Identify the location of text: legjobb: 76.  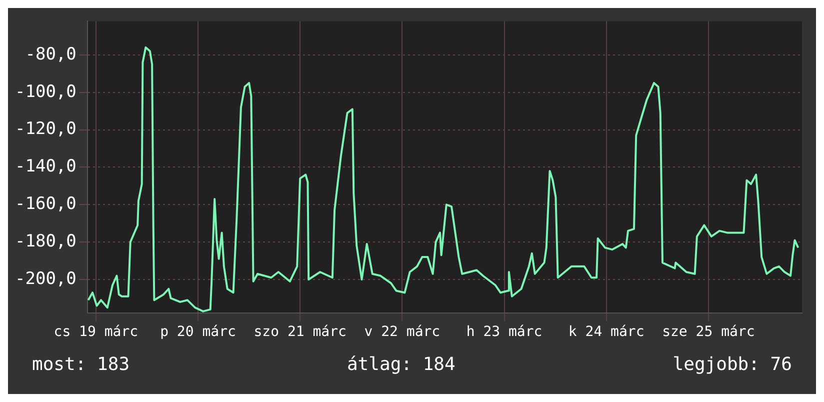
(732, 364).